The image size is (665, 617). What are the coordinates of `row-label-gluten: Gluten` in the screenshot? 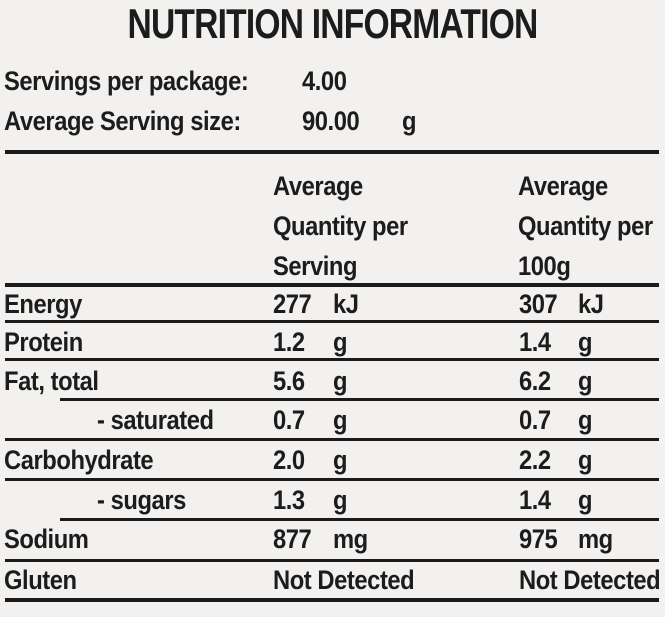 It's located at (40, 580).